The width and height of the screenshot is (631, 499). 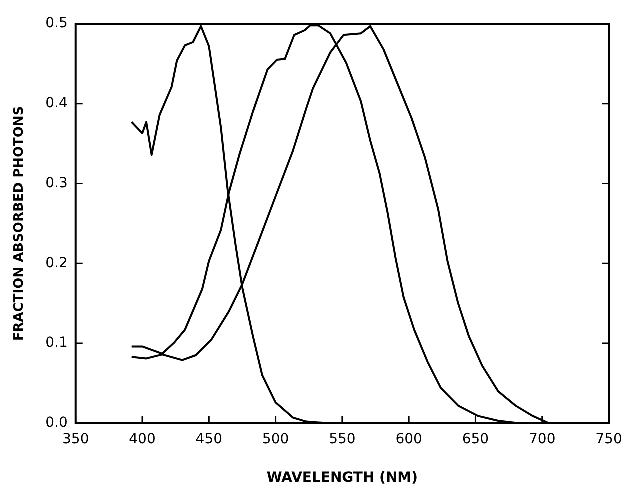 I want to click on y-tick-label: 0.0, so click(x=57, y=423).